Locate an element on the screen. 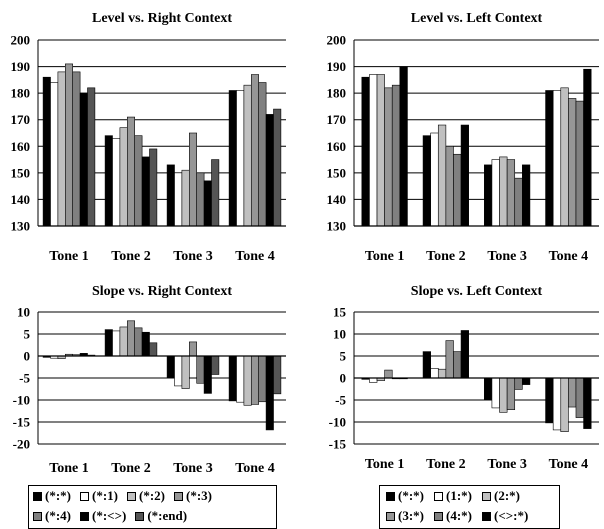 This screenshot has width=604, height=529. category-label-level-right: Tone 4 is located at coordinates (255, 256).